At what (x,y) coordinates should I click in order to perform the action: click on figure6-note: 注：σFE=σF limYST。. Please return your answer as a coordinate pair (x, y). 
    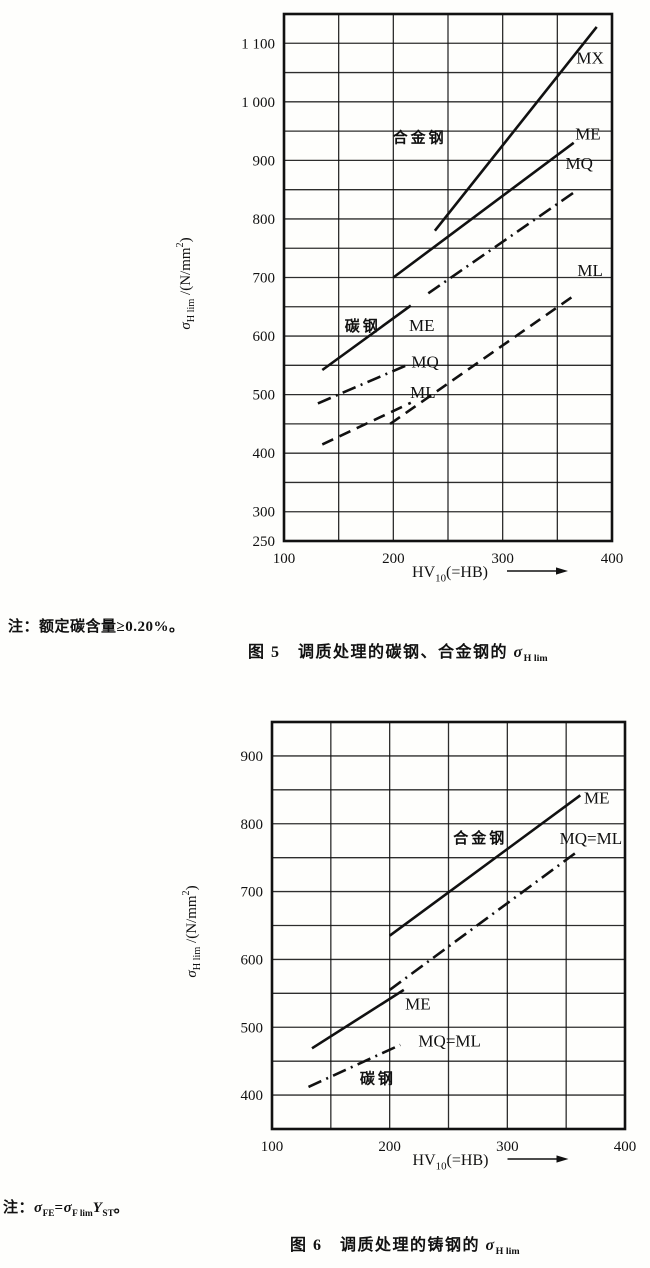
    Looking at the image, I should click on (66, 1209).